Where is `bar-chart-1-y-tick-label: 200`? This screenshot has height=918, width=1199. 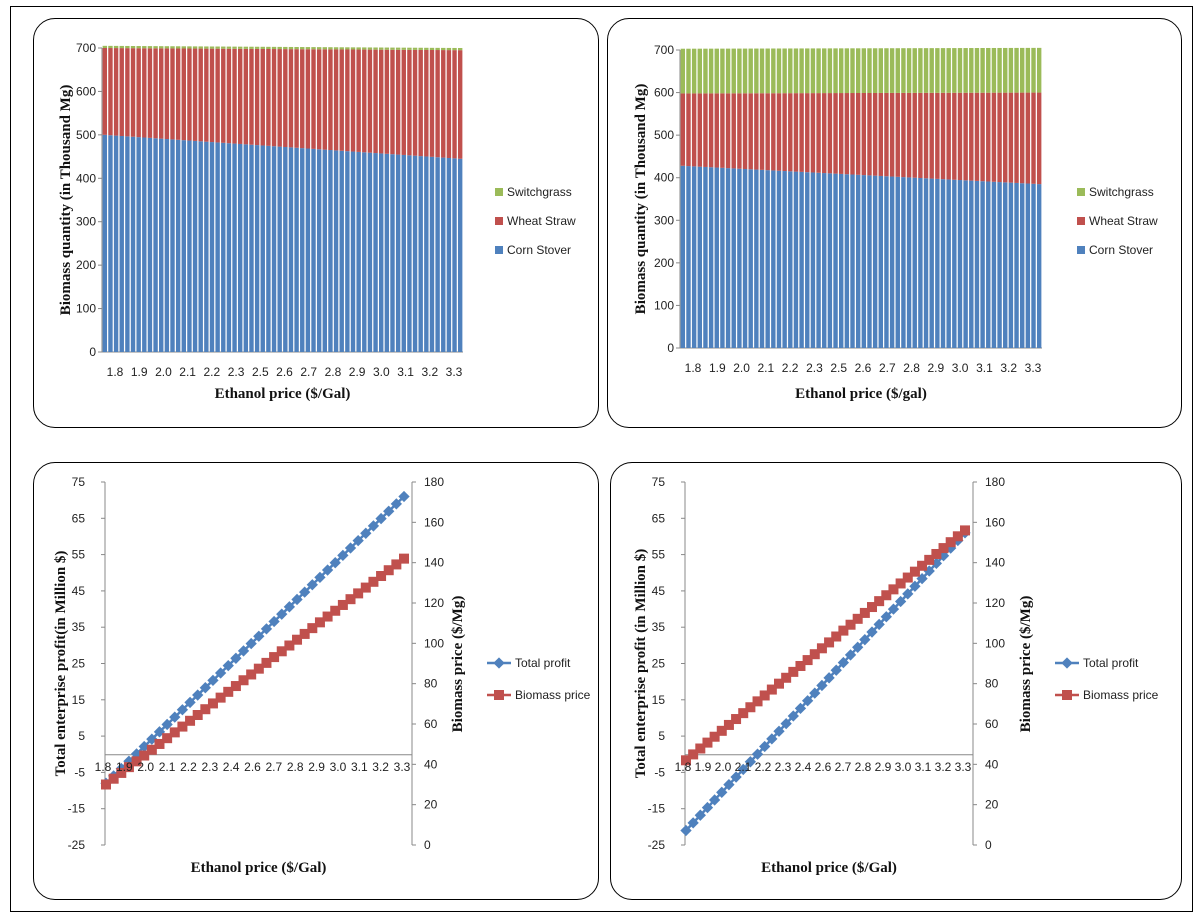 bar-chart-1-y-tick-label: 200 is located at coordinates (86, 265).